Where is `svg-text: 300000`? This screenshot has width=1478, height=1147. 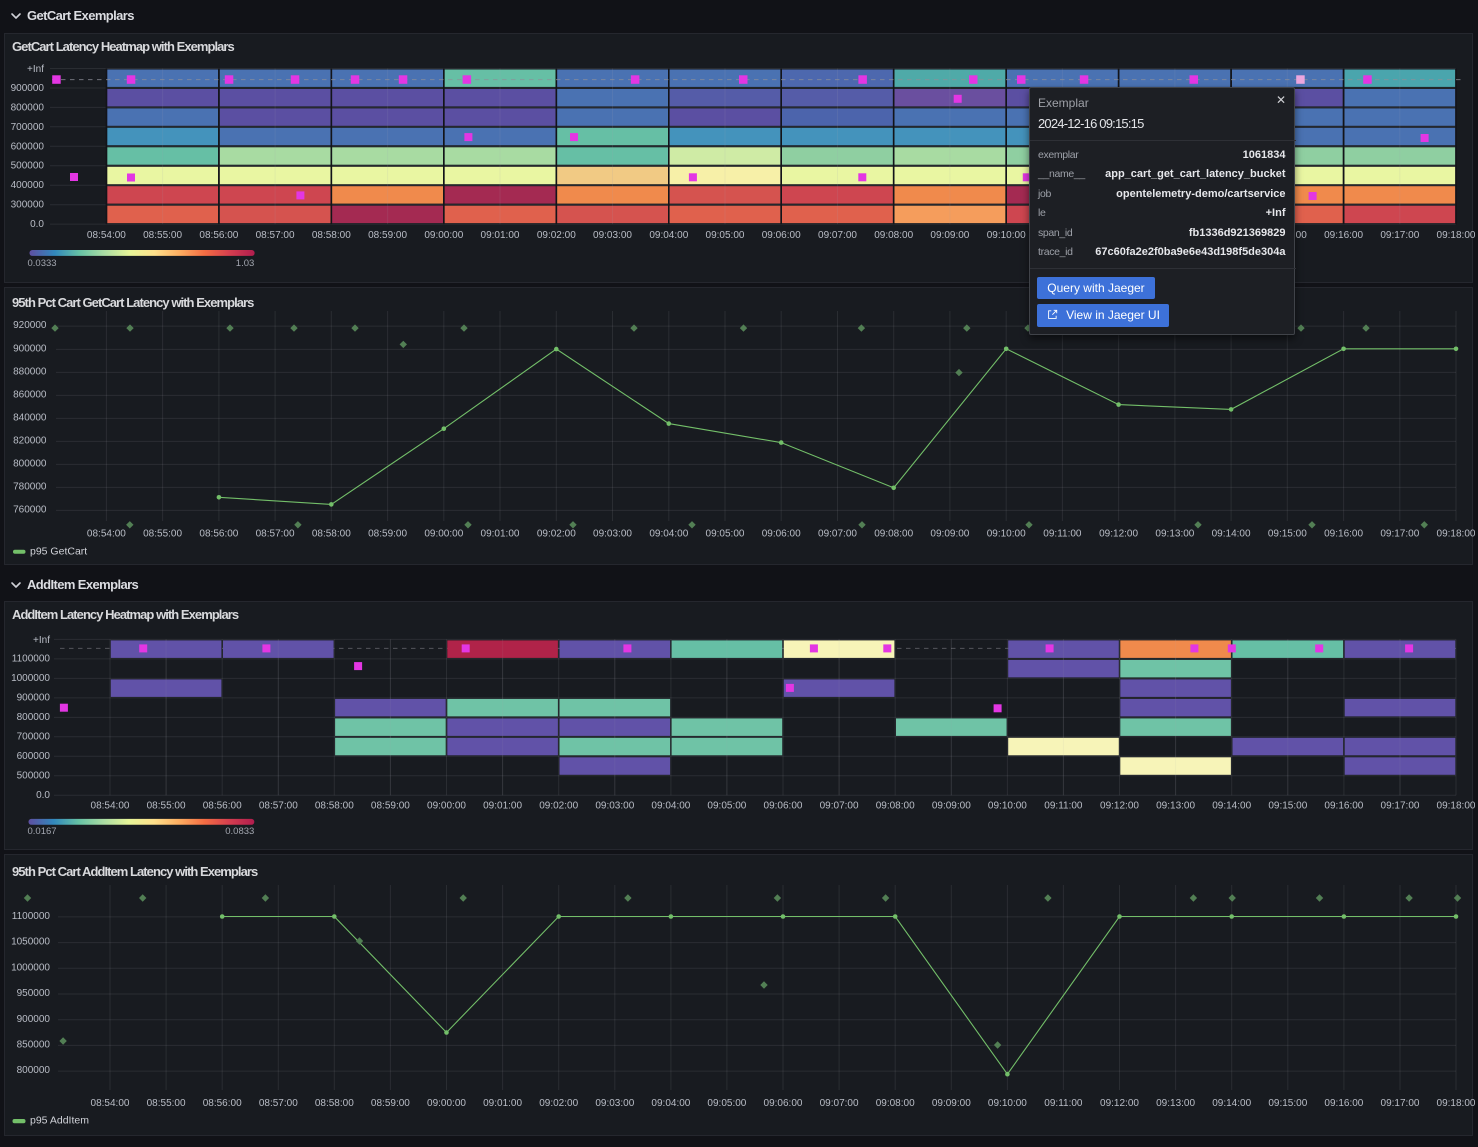 svg-text: 300000 is located at coordinates (28, 205).